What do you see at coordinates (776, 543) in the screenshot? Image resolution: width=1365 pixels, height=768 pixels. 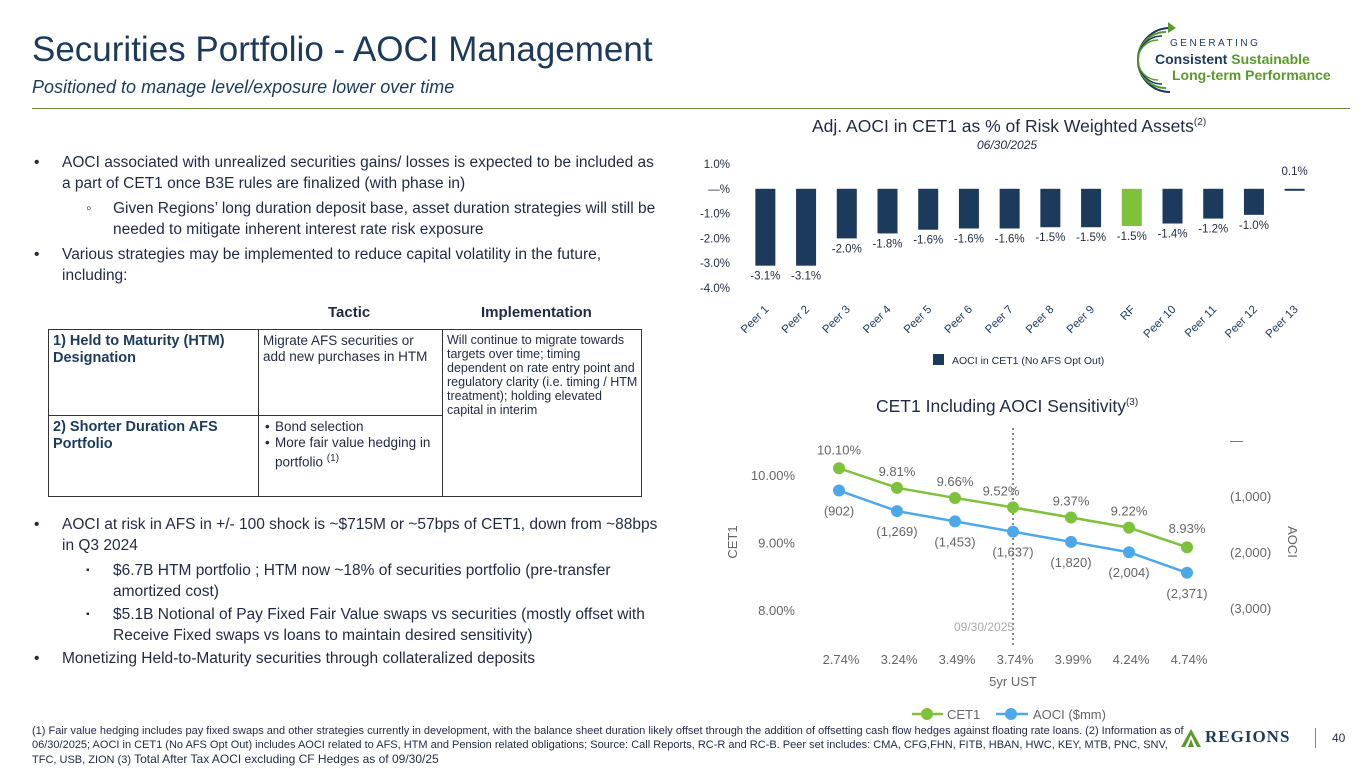 I see `chart2-y-tick: 9.00%` at bounding box center [776, 543].